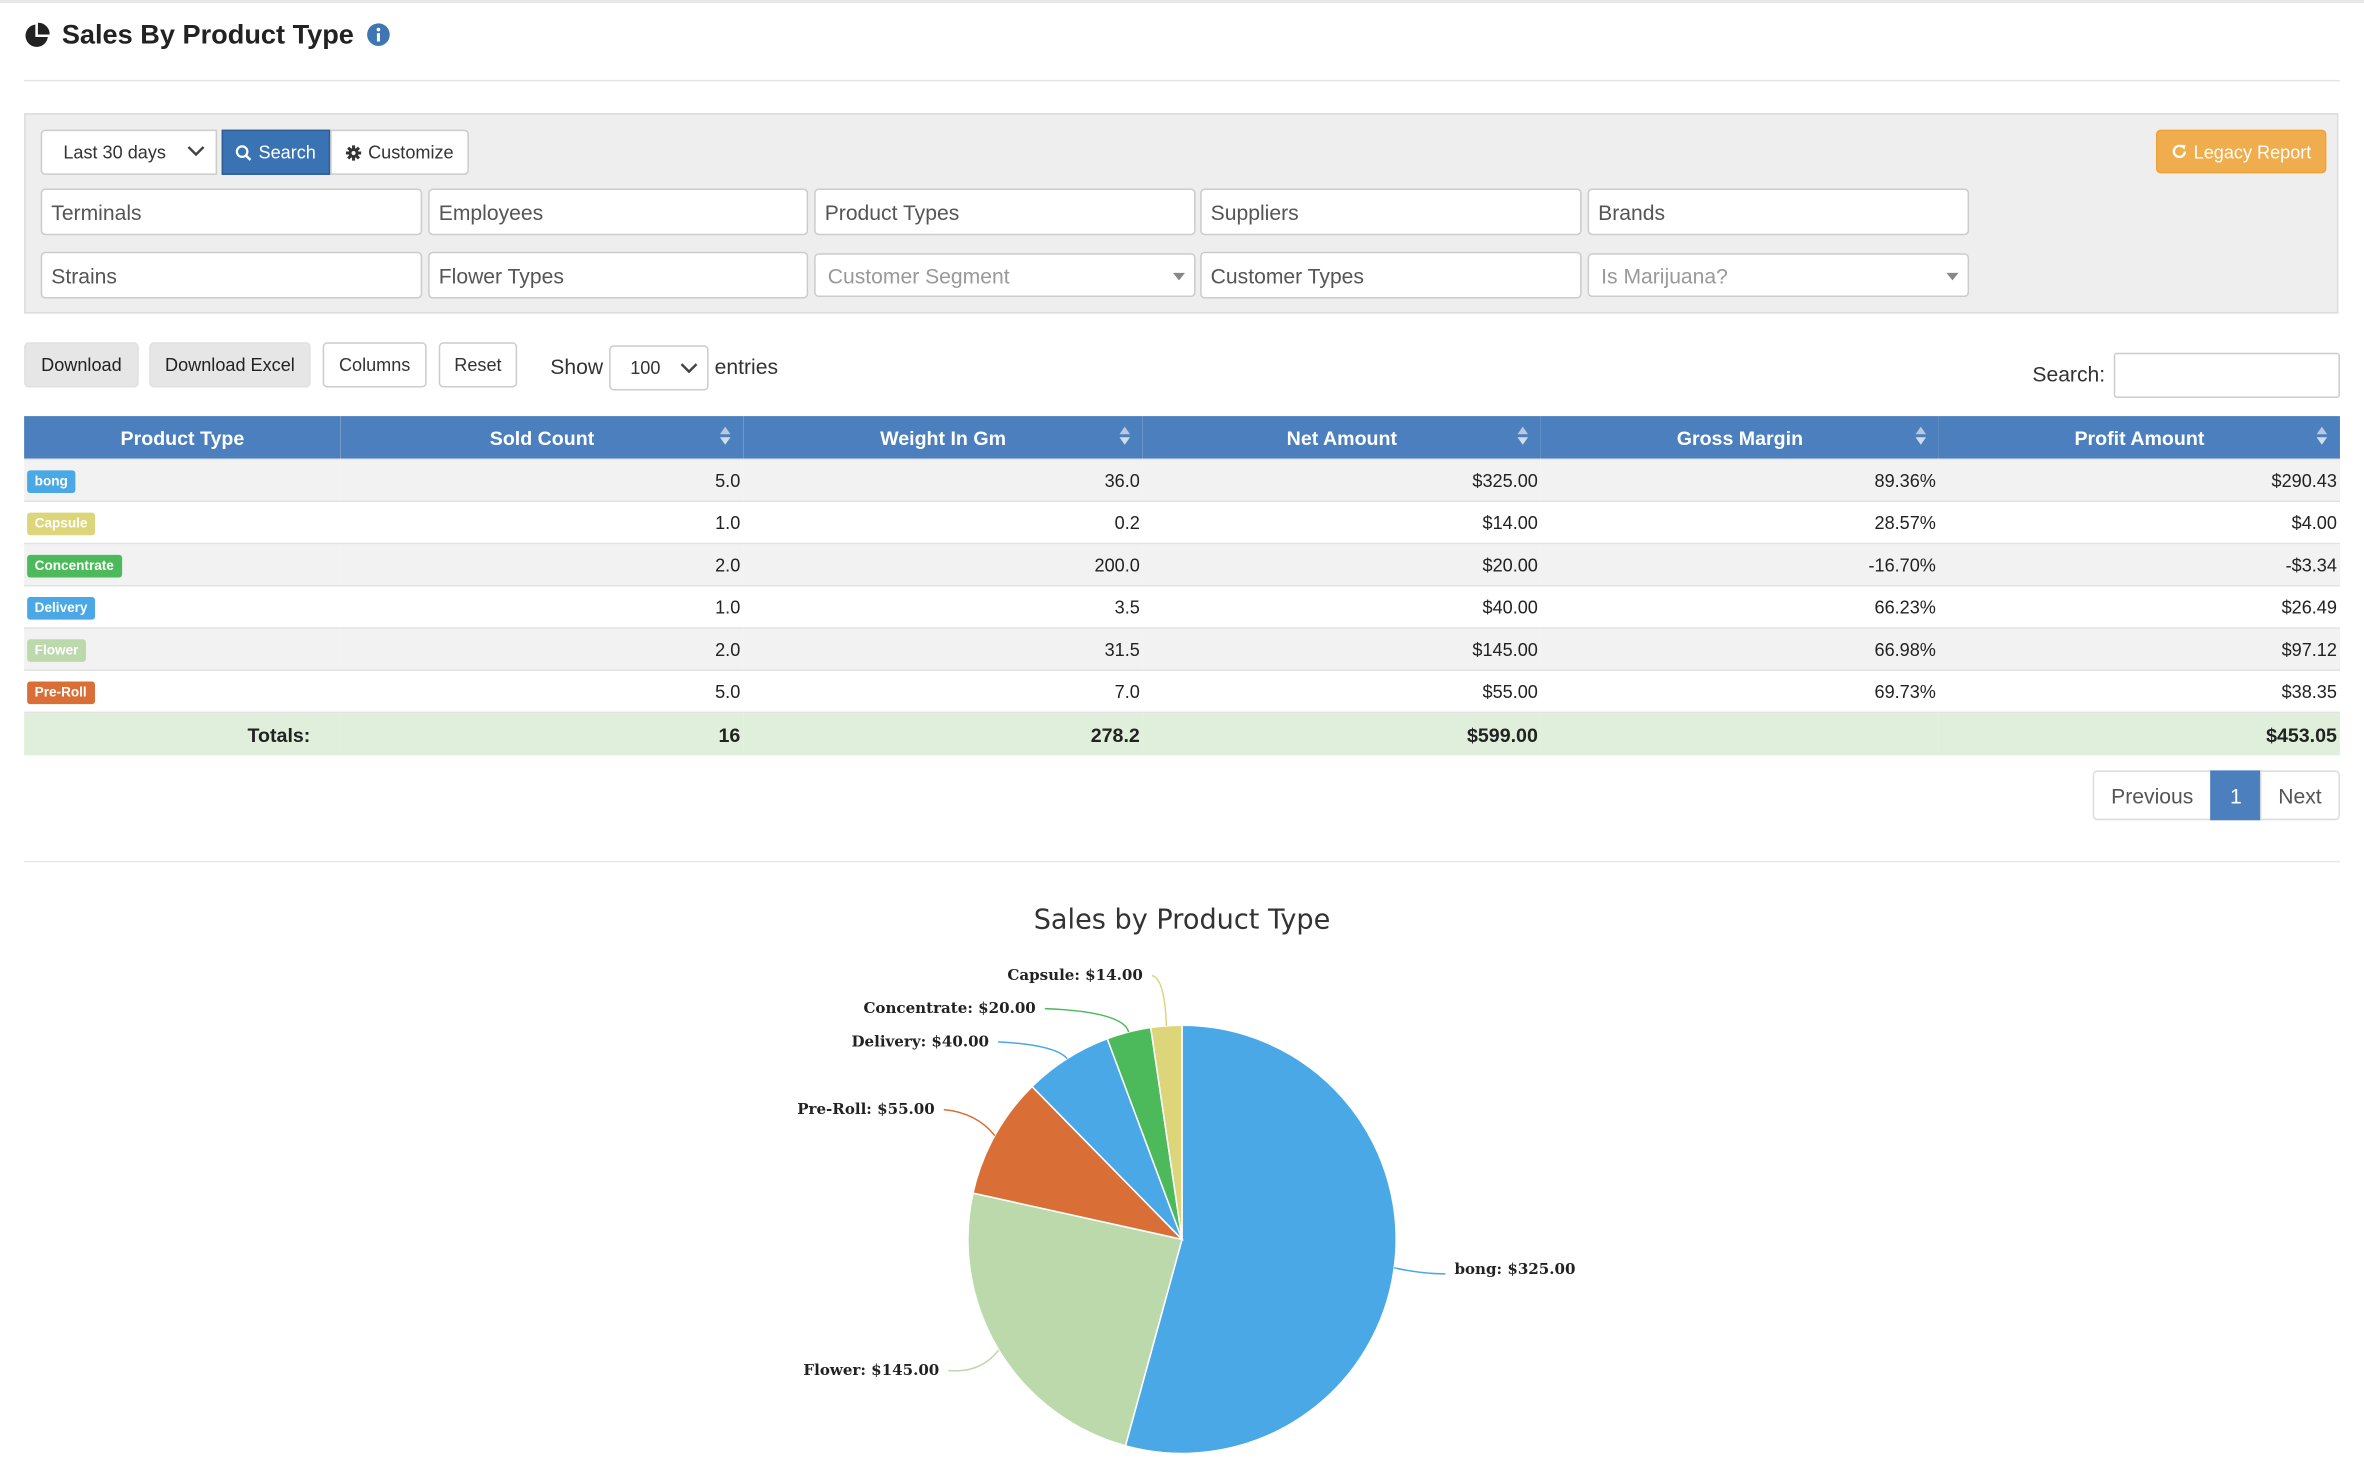 This screenshot has height=1482, width=2364. I want to click on entries-select: 100, so click(659, 368).